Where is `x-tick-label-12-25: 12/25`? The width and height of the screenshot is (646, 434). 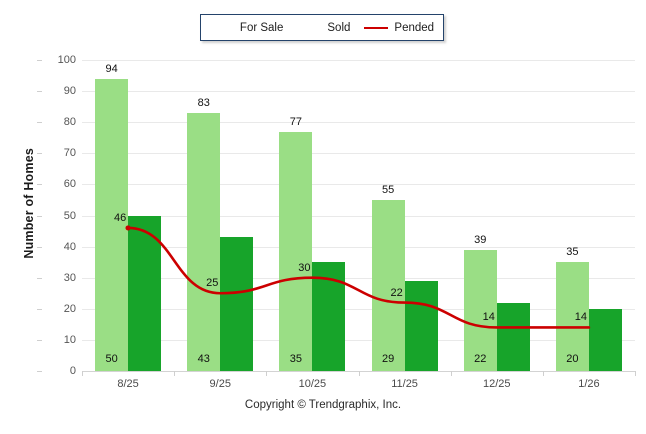 x-tick-label-12-25: 12/25 is located at coordinates (496, 384).